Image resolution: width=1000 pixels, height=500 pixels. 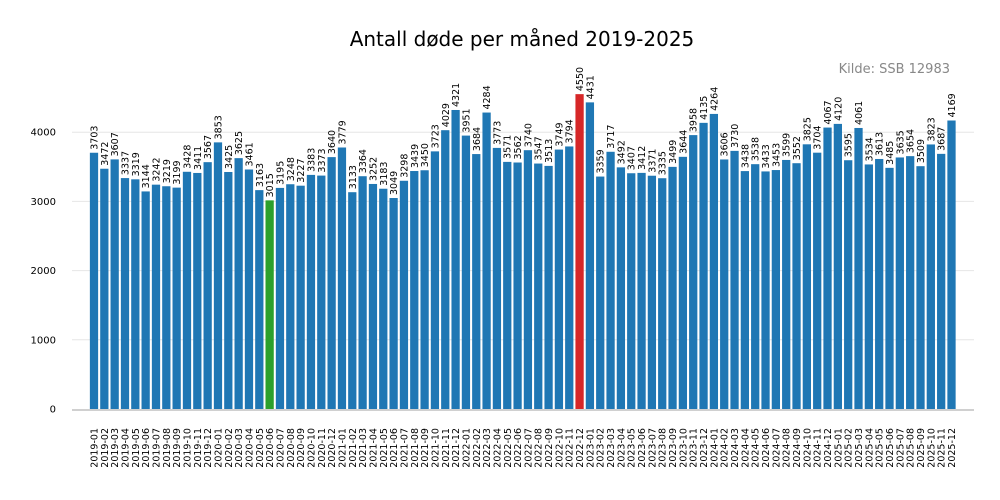 I want to click on x-tick-label: 2021-09, so click(x=425, y=448).